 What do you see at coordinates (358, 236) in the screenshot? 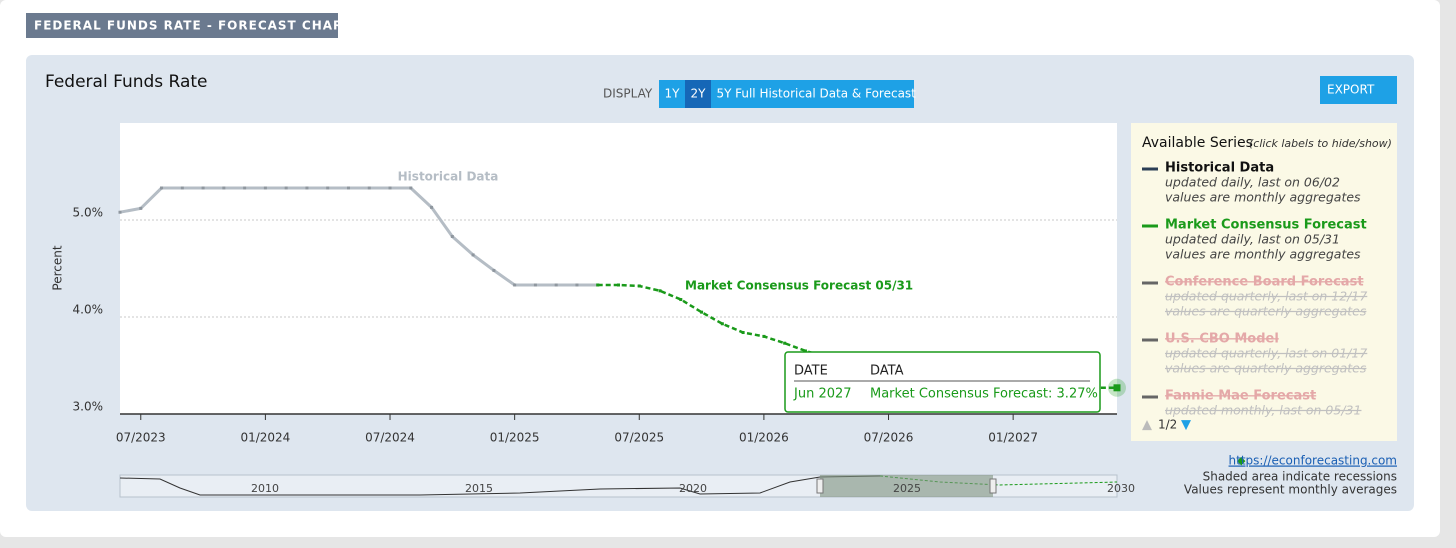
I see `series-line` at bounding box center [358, 236].